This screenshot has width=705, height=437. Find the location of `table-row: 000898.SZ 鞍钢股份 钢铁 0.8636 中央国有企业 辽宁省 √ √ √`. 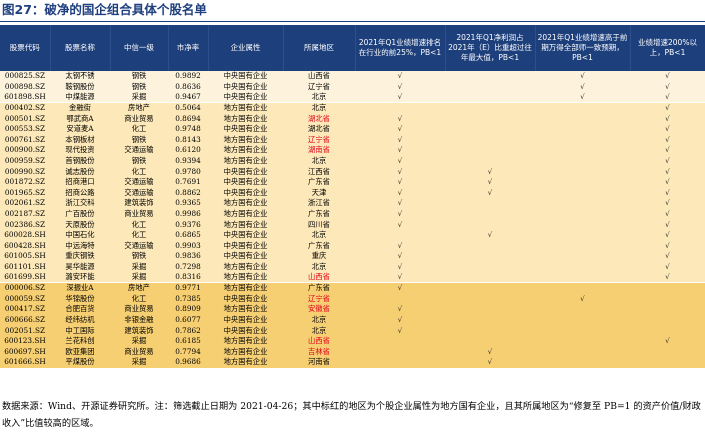

table-row: 000898.SZ 鞍钢股份 钢铁 0.8636 中央国有企业 辽宁省 √ √ √ is located at coordinates (352, 87).